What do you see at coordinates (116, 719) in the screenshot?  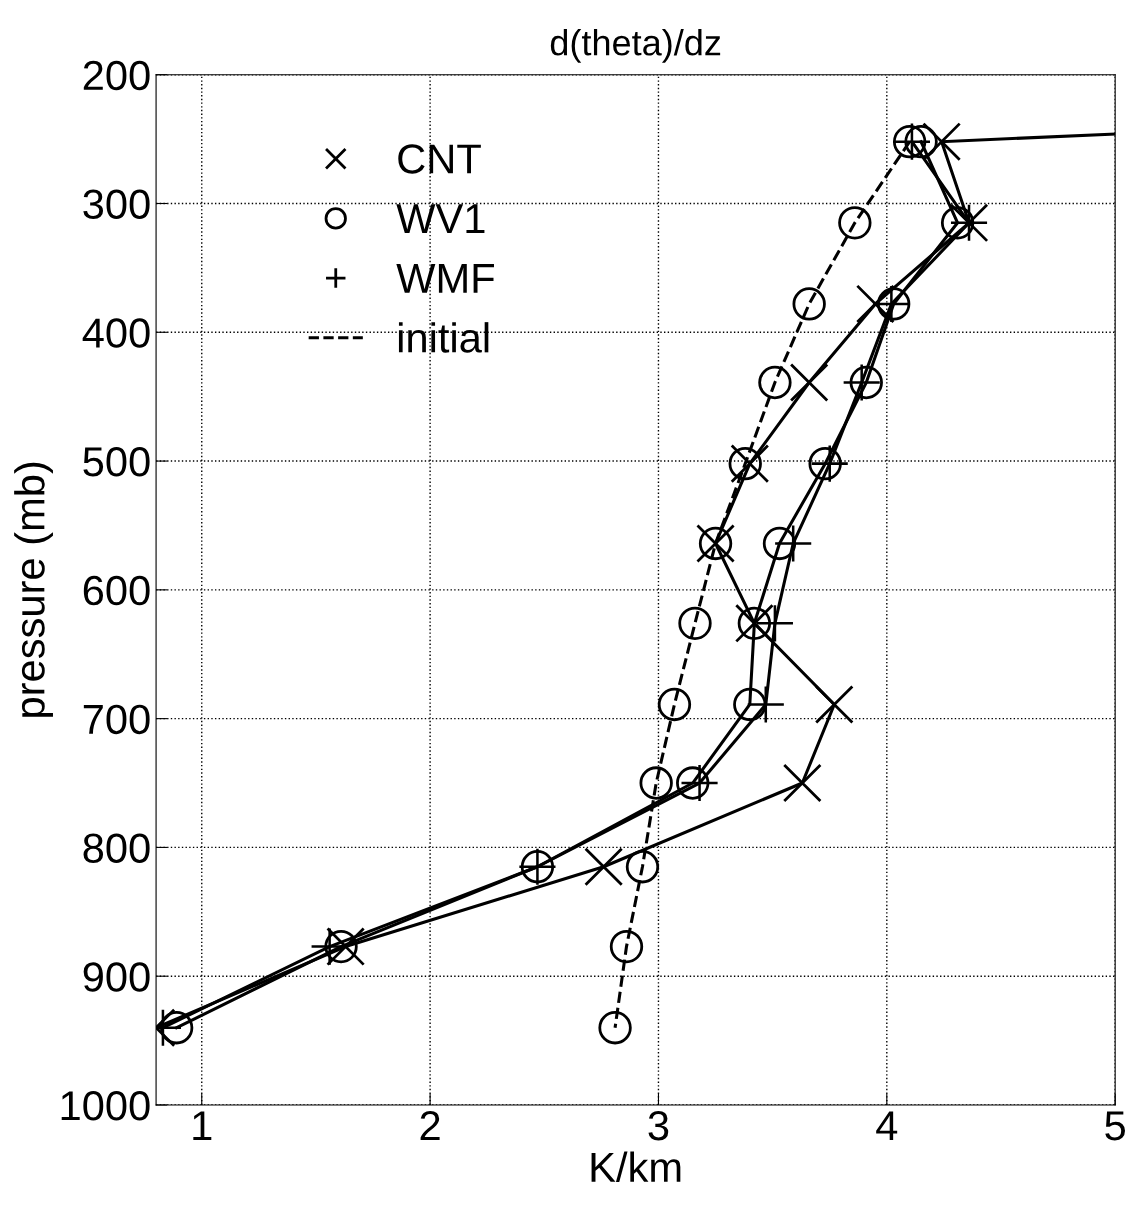 I see `y-tick-label: 700` at bounding box center [116, 719].